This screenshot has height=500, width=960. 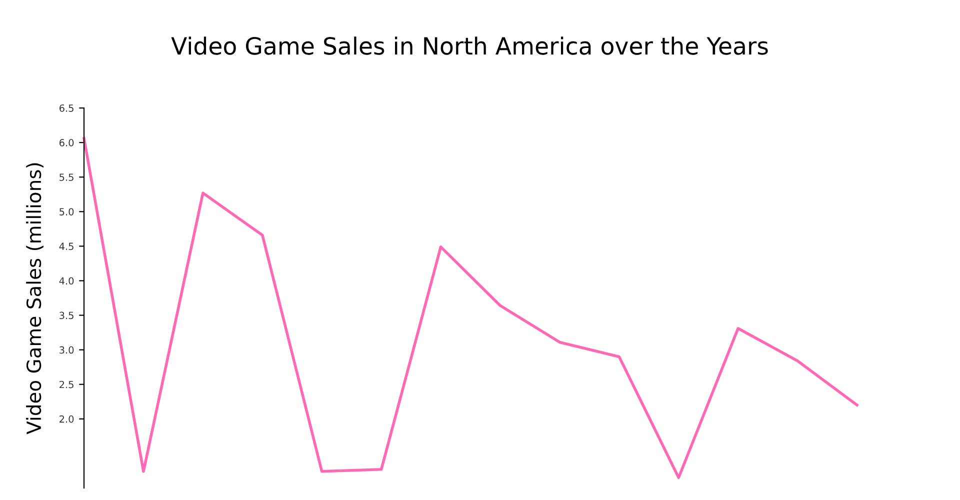 What do you see at coordinates (67, 212) in the screenshot?
I see `y-tick-label: 5.0` at bounding box center [67, 212].